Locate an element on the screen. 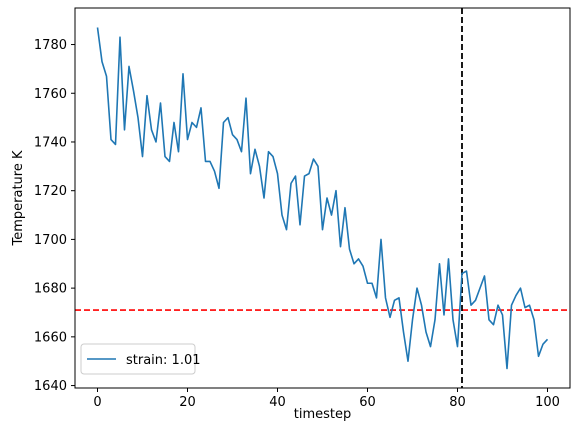 The image size is (580, 432). y-tick-label: 1760 is located at coordinates (50, 94).